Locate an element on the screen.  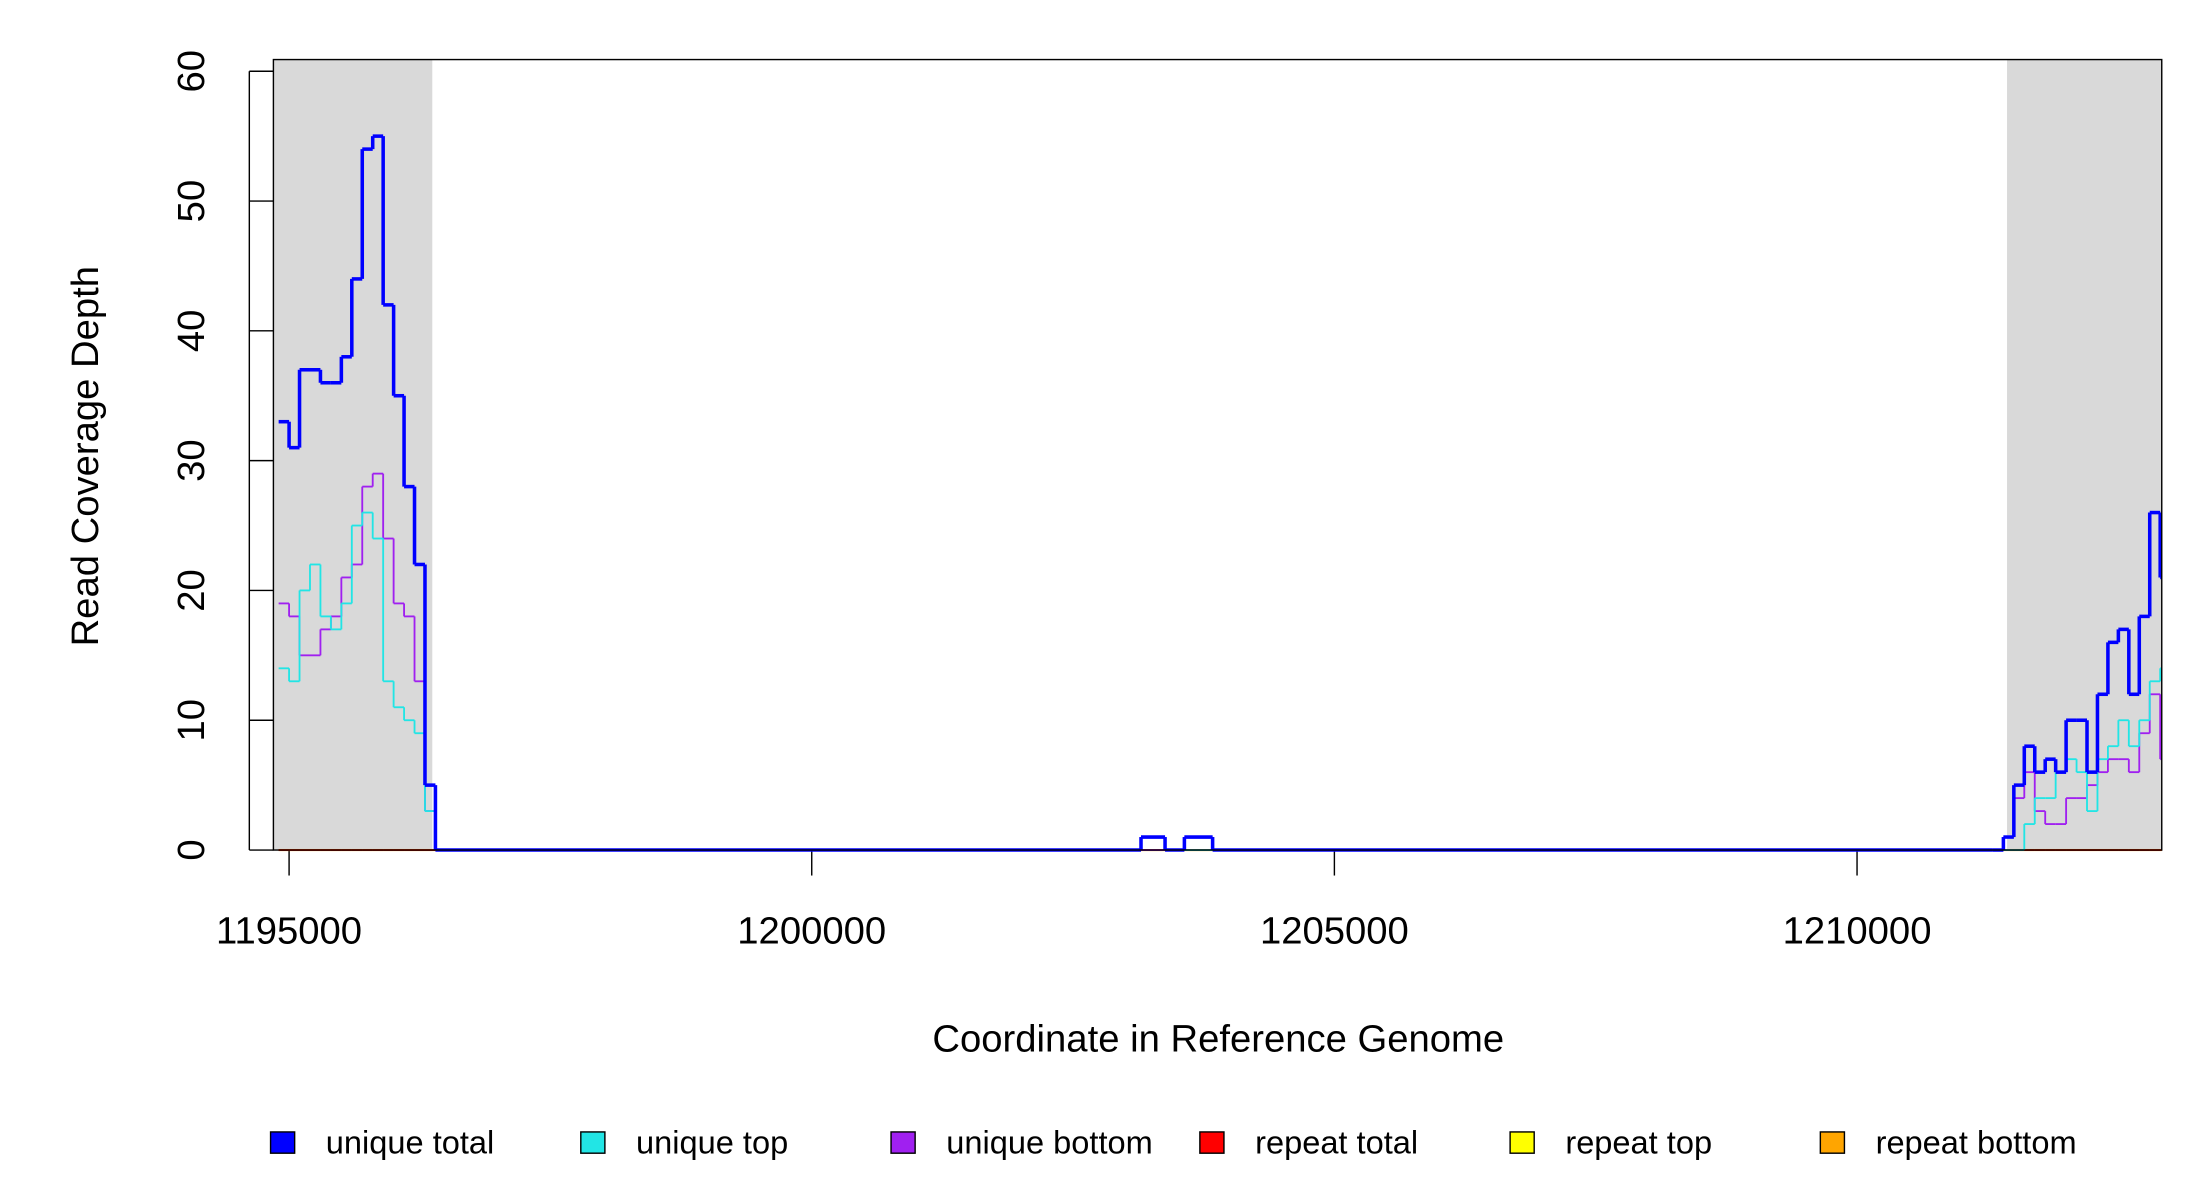
legend-label: unique bottom is located at coordinates (1049, 1142).